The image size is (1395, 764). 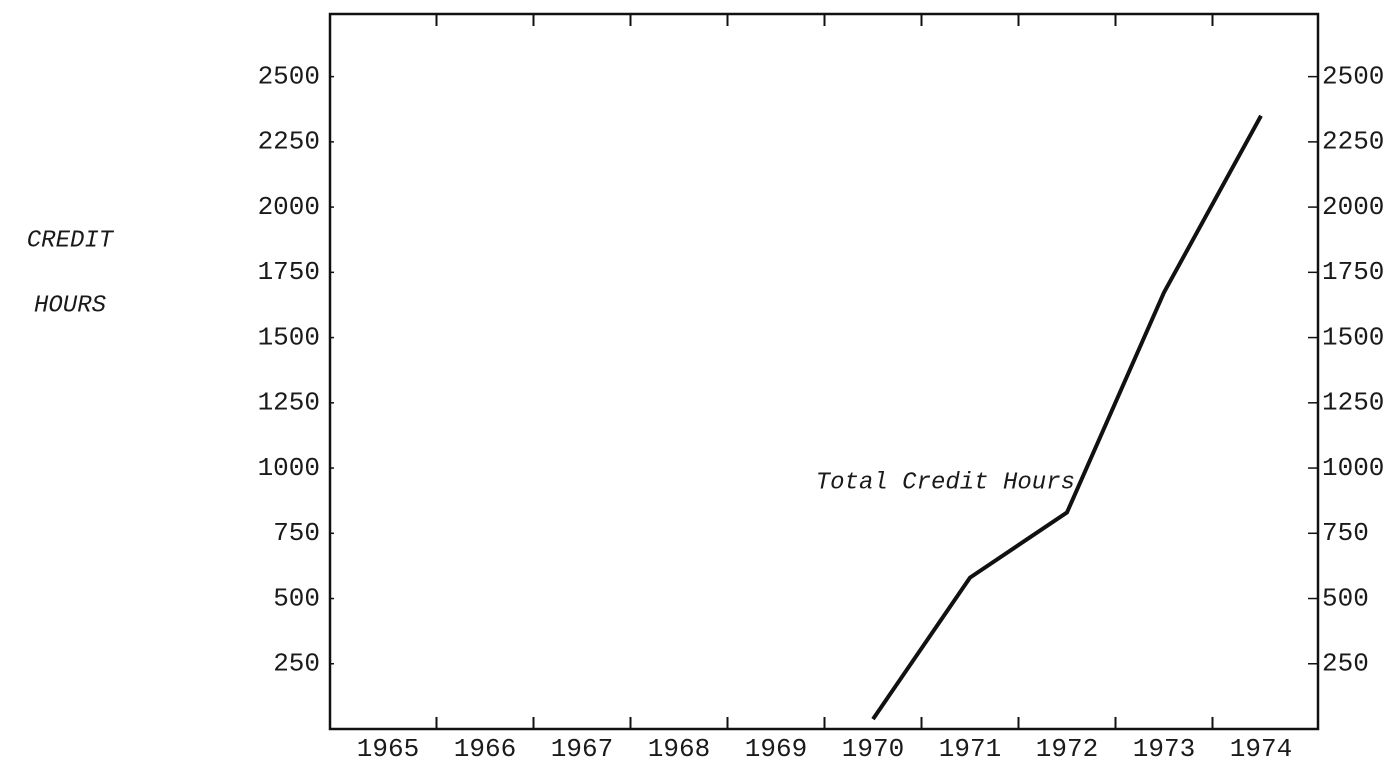 What do you see at coordinates (296, 533) in the screenshot?
I see `y-tick-label: 750` at bounding box center [296, 533].